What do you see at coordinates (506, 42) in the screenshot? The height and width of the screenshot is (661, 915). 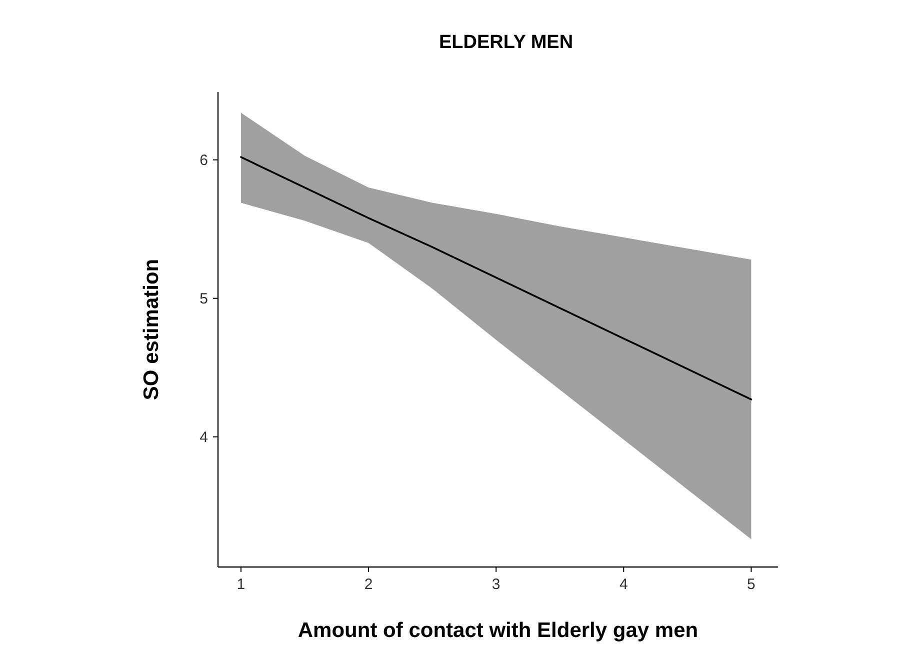 I see `chart-title: ELDERLY MEN` at bounding box center [506, 42].